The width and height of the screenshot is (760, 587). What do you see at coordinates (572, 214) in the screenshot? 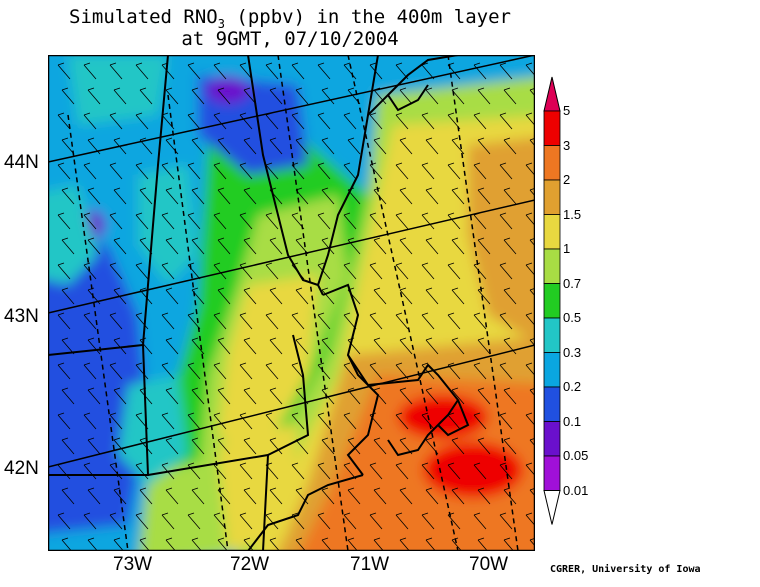
I see `colorbar-label: 1.5` at bounding box center [572, 214].